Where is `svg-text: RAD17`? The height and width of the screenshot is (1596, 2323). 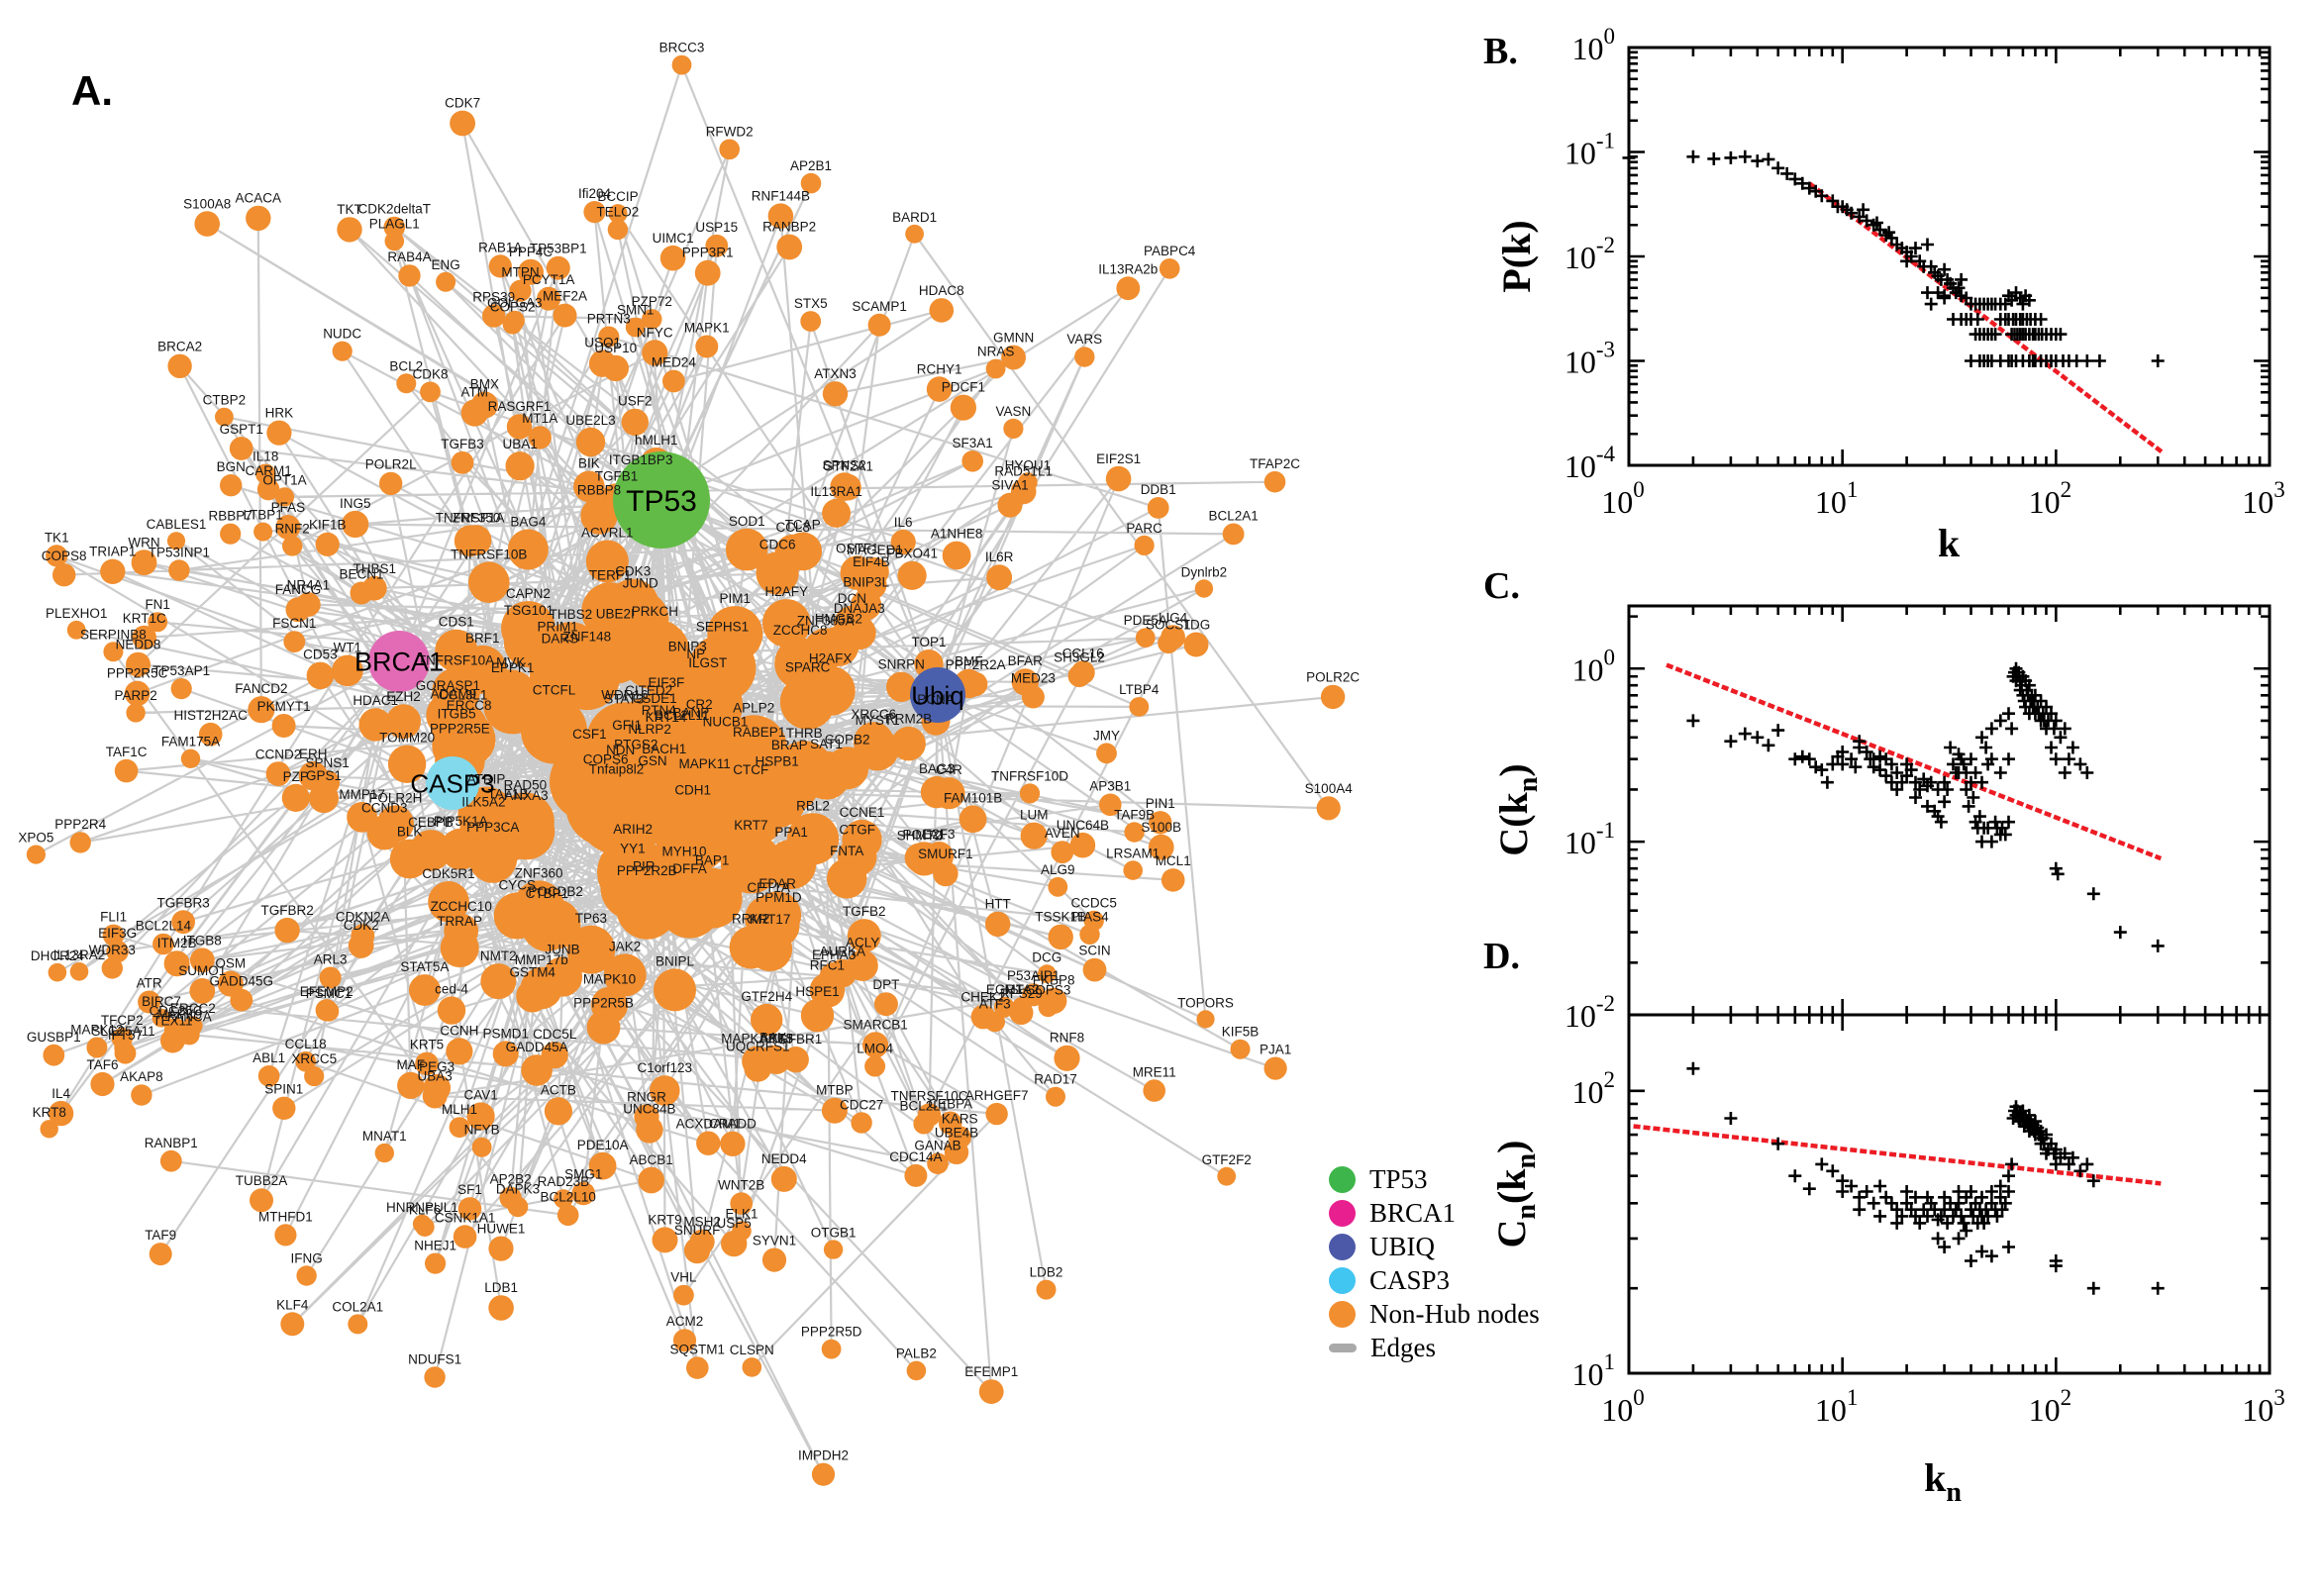 svg-text: RAD17 is located at coordinates (1055, 1079).